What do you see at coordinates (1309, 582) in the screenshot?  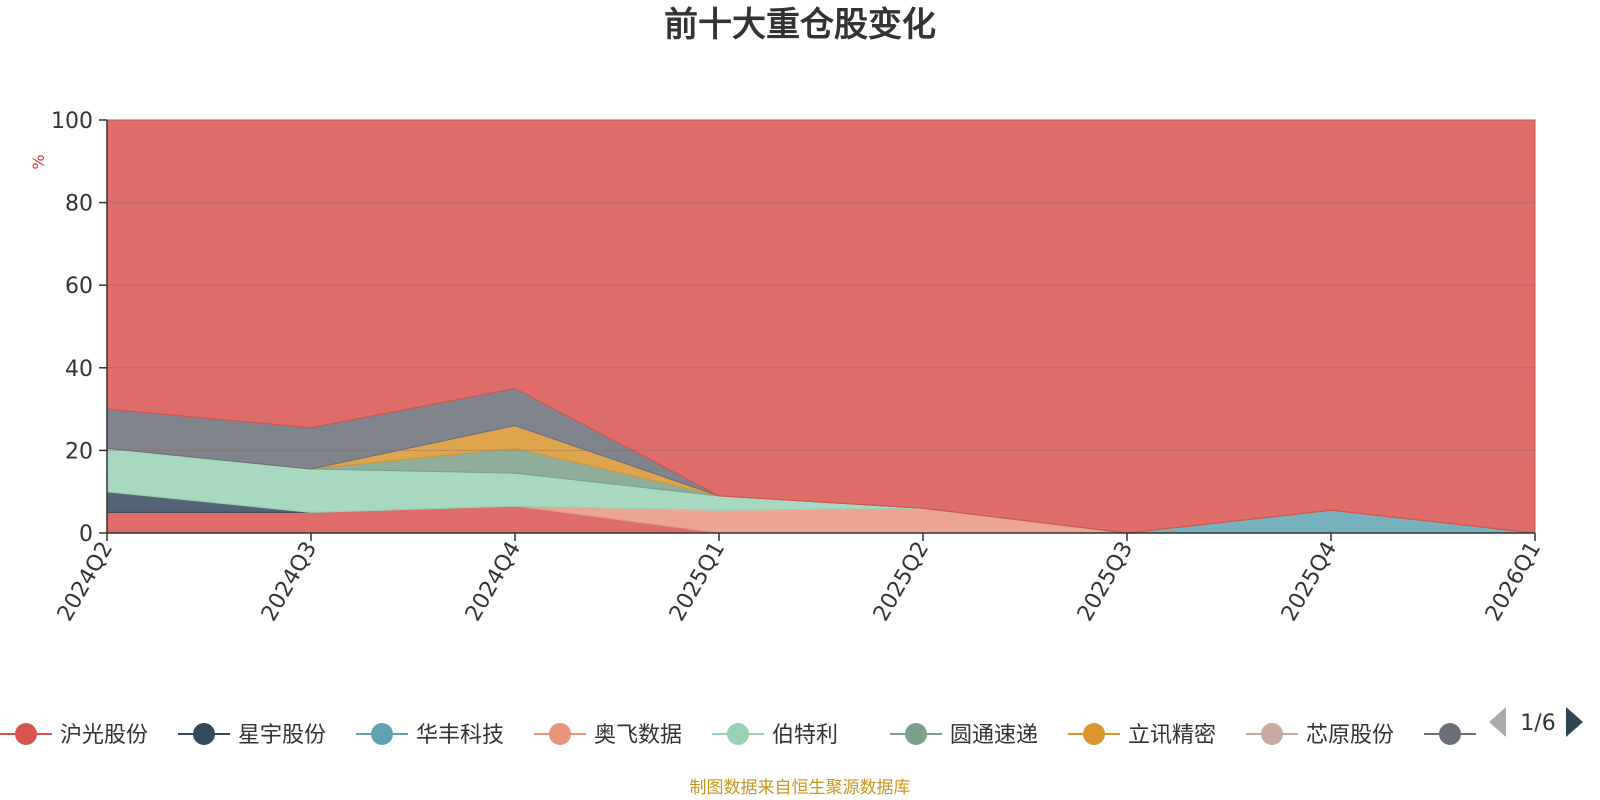 I see `x-tick-label-6: 2025Q4` at bounding box center [1309, 582].